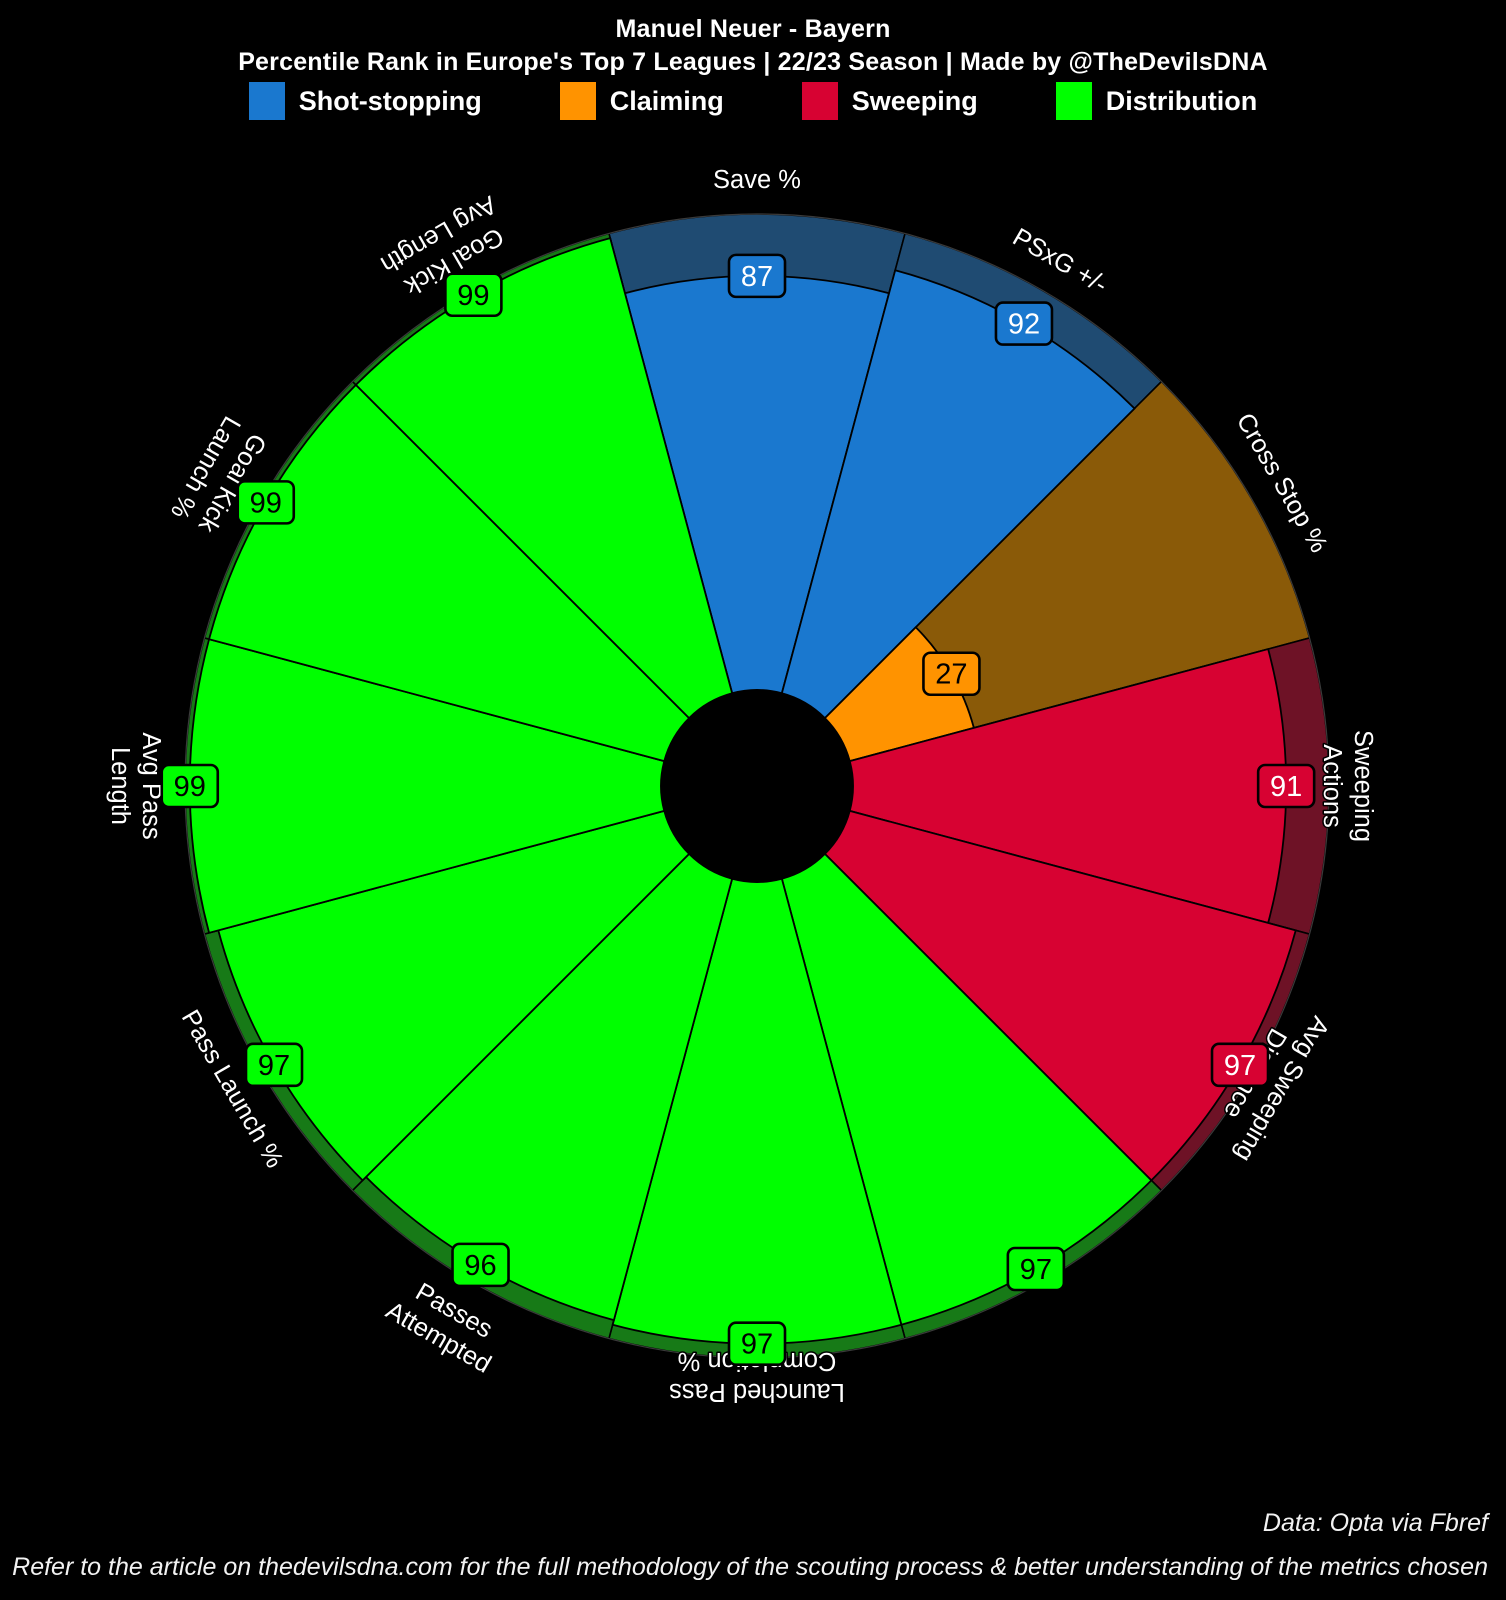 Image resolution: width=1506 pixels, height=1600 pixels. I want to click on slice-value-badge: 27, so click(951, 674).